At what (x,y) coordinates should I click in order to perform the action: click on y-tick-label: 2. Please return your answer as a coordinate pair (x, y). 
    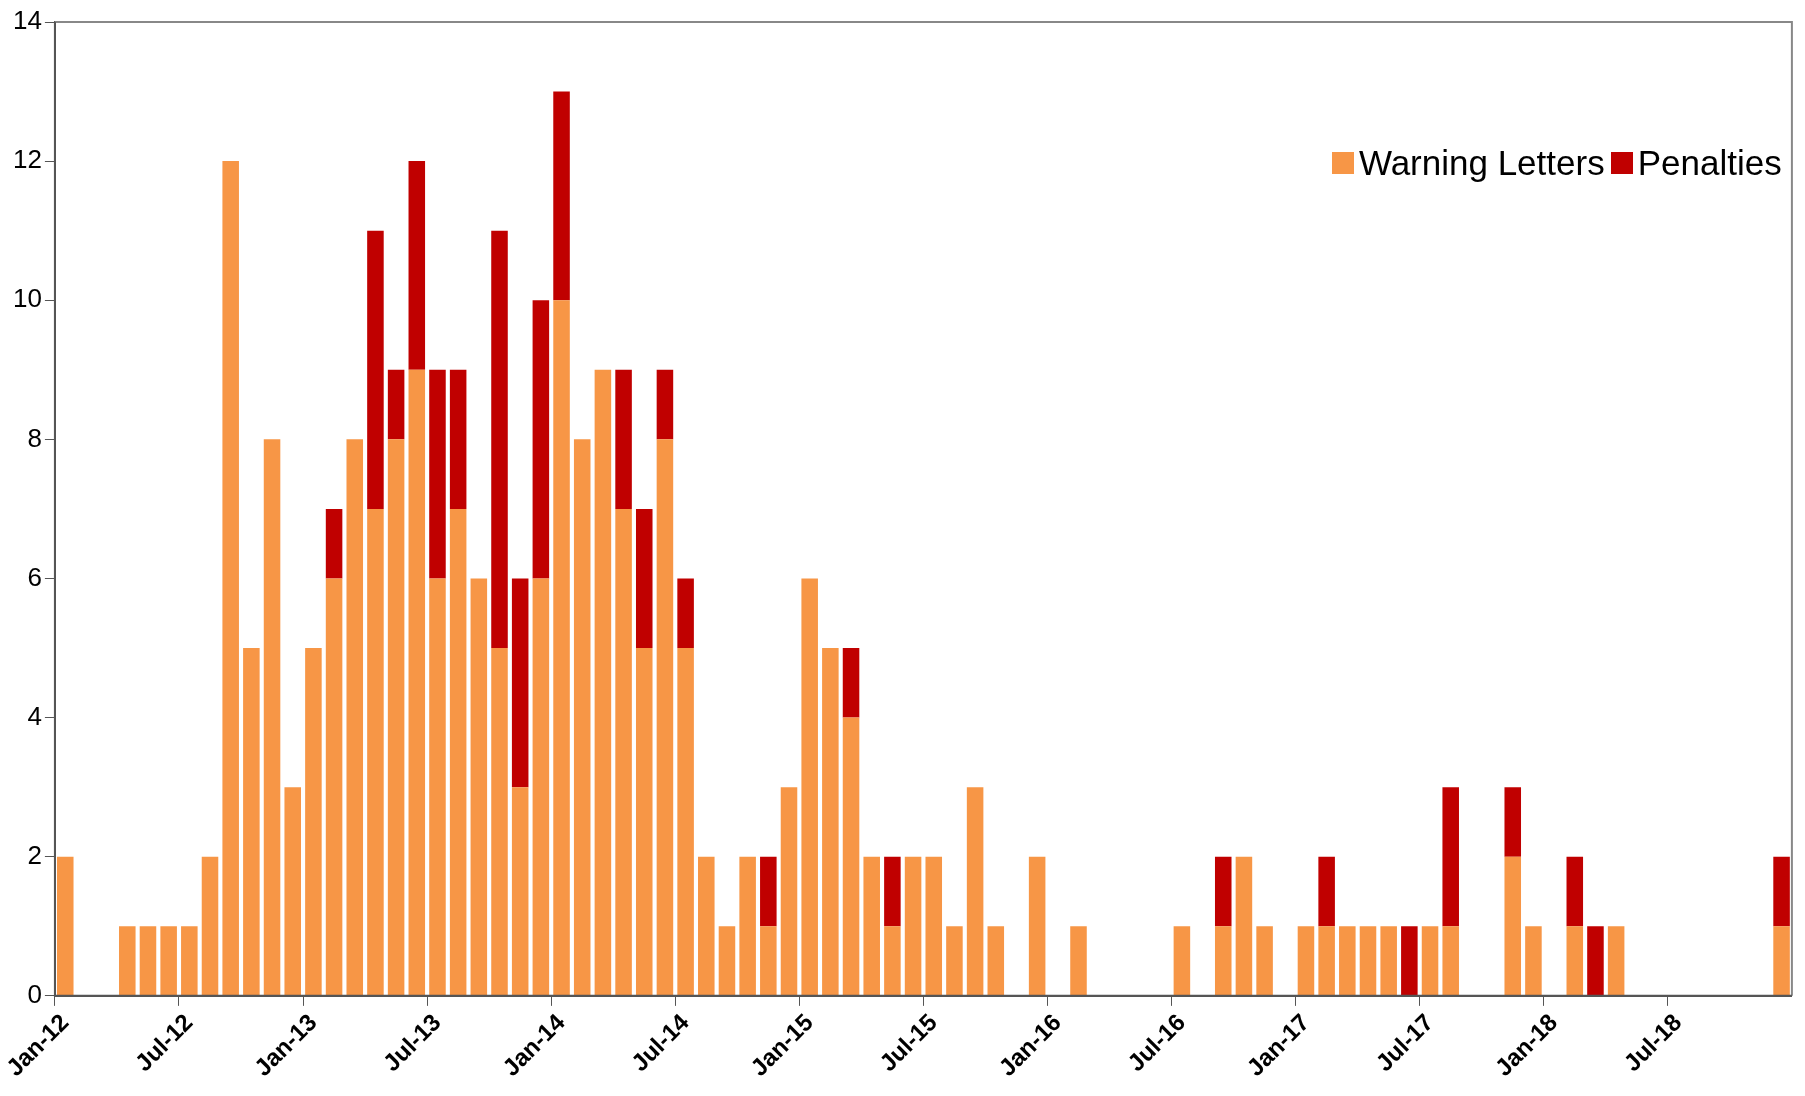
    Looking at the image, I should click on (34, 854).